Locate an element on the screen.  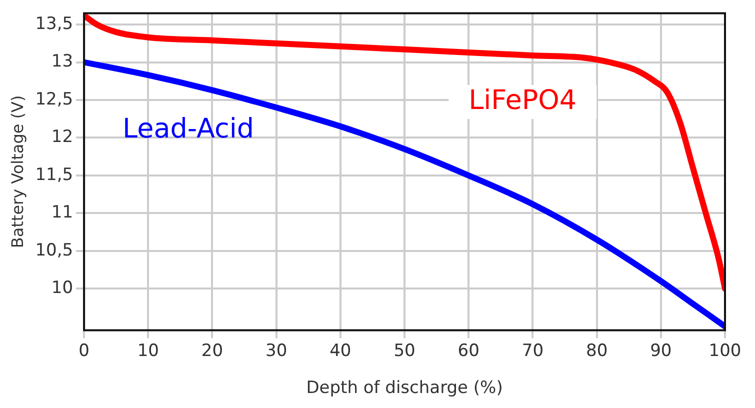
y-tick-label: 10 is located at coordinates (62, 288).